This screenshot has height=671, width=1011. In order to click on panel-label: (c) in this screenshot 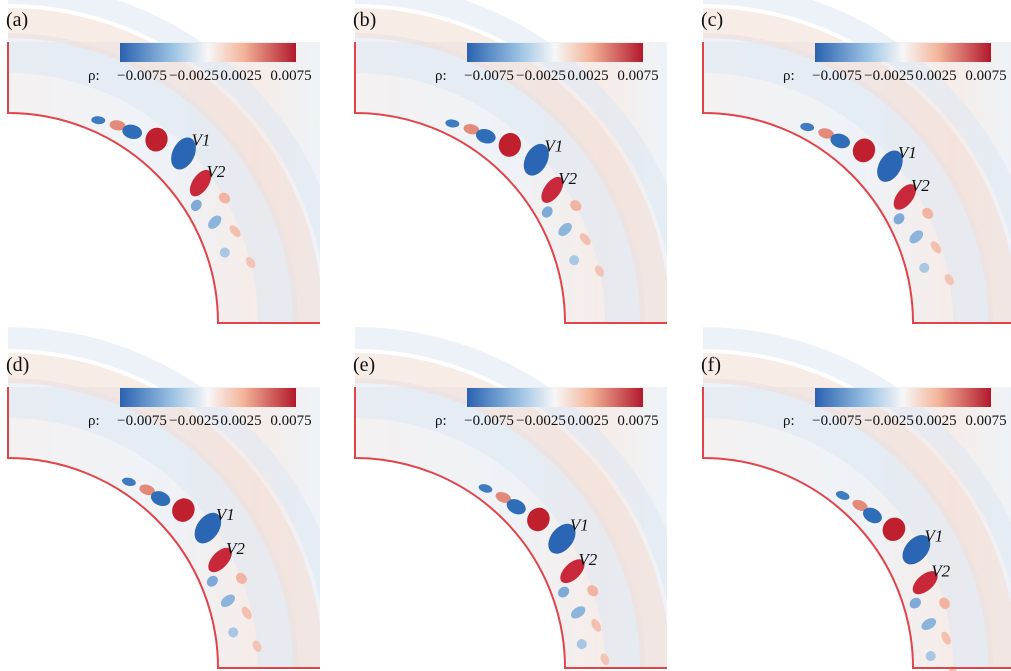, I will do `click(712, 20)`.